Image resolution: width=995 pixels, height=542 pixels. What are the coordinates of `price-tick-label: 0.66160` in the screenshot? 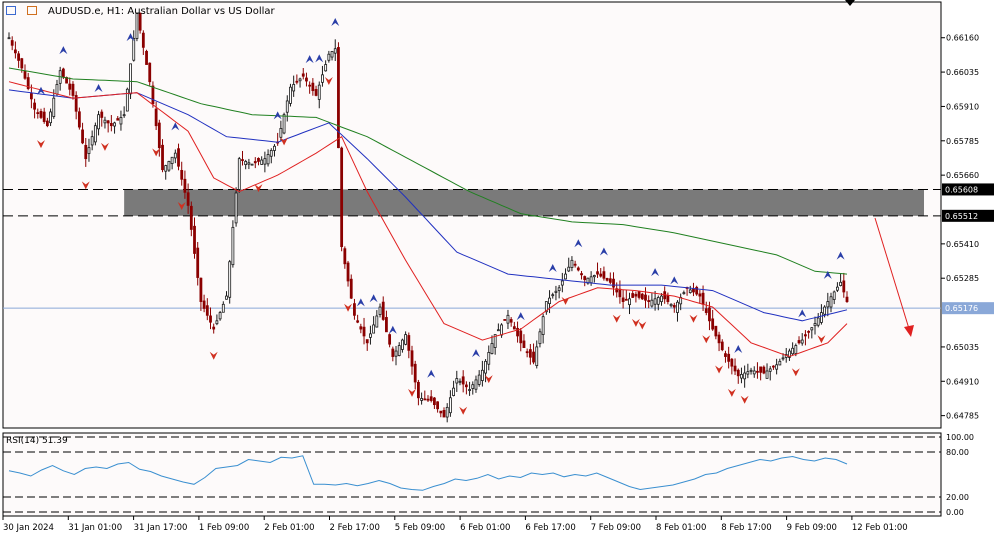 It's located at (962, 38).